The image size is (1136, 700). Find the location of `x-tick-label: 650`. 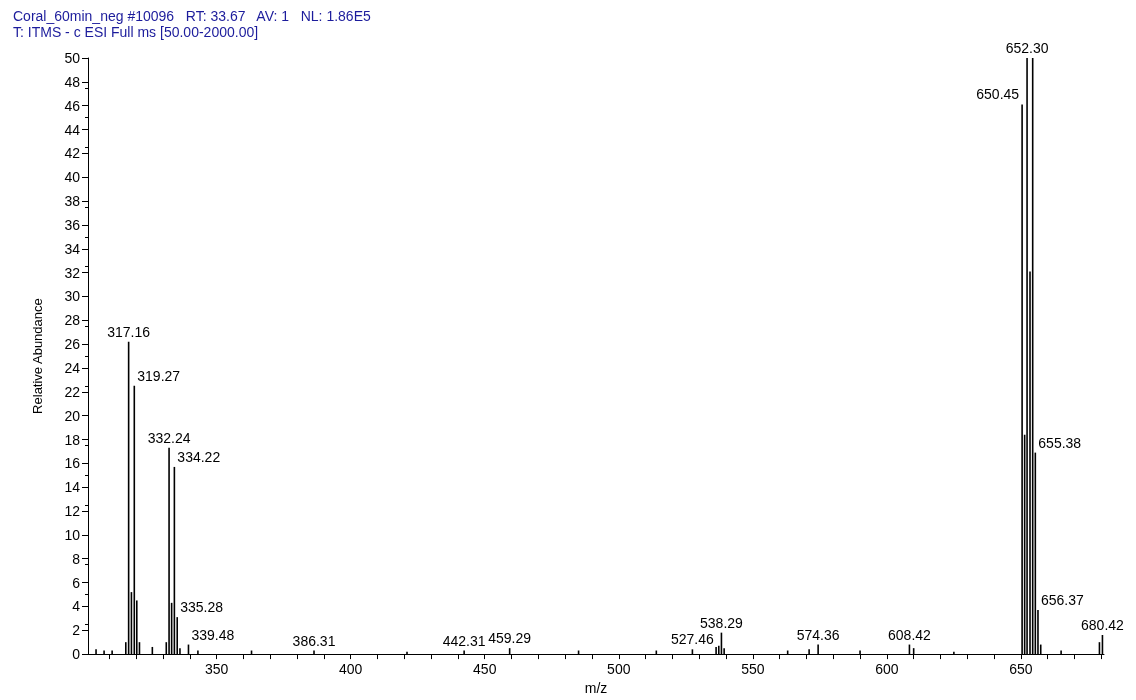

x-tick-label: 650 is located at coordinates (1021, 669).